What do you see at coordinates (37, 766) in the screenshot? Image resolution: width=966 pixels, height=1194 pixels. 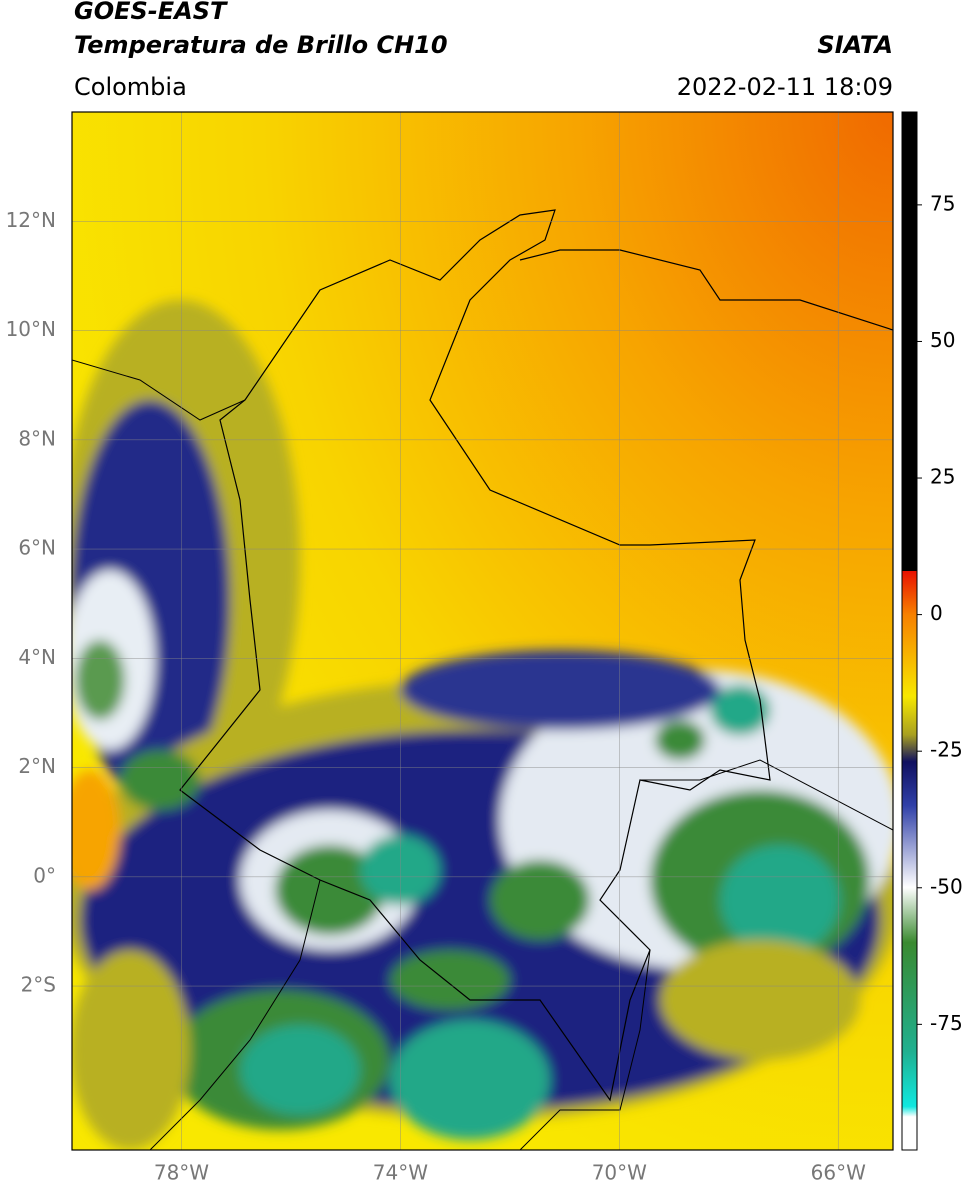 I see `lat-tick-label: 2°N` at bounding box center [37, 766].